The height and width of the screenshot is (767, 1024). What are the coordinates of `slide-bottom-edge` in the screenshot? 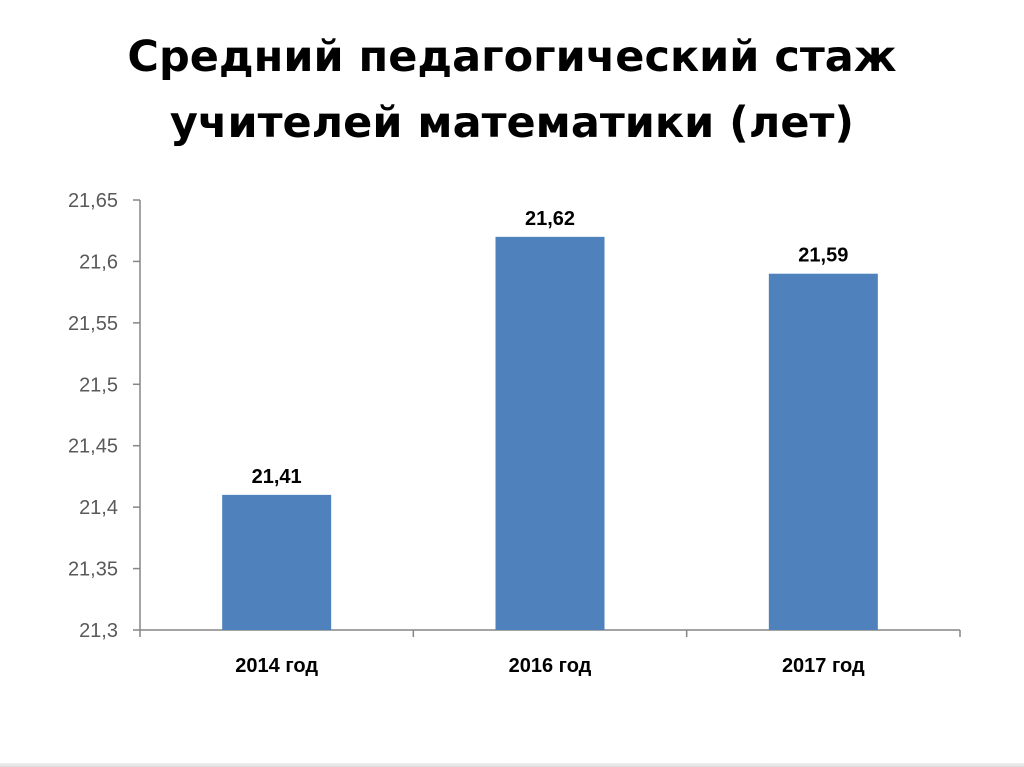 It's located at (512, 765).